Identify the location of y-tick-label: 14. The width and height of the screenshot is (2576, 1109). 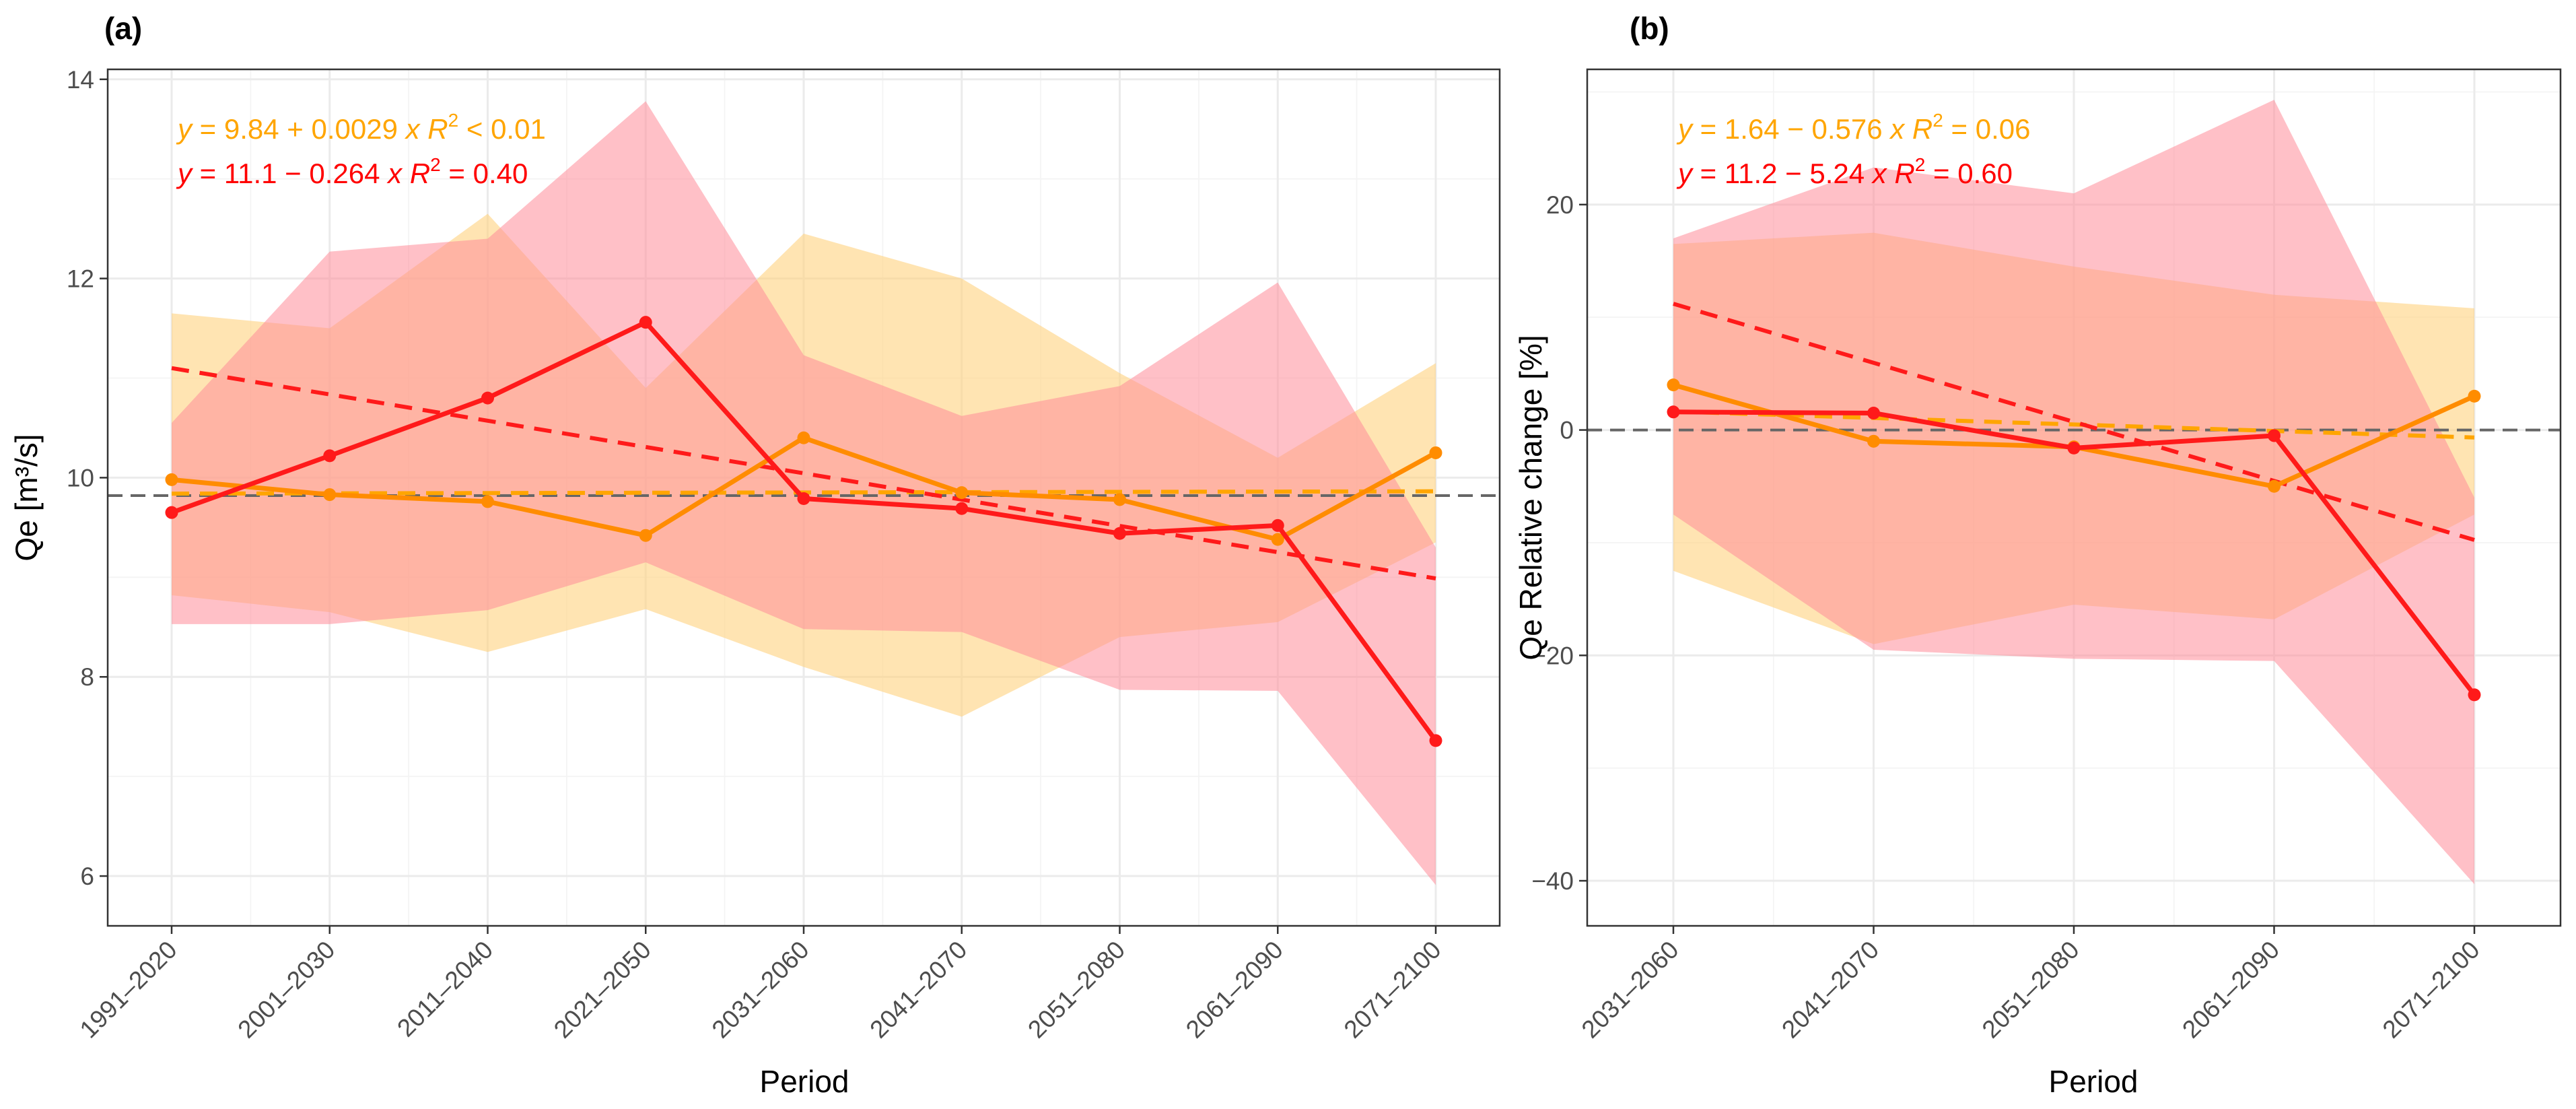
(80, 80).